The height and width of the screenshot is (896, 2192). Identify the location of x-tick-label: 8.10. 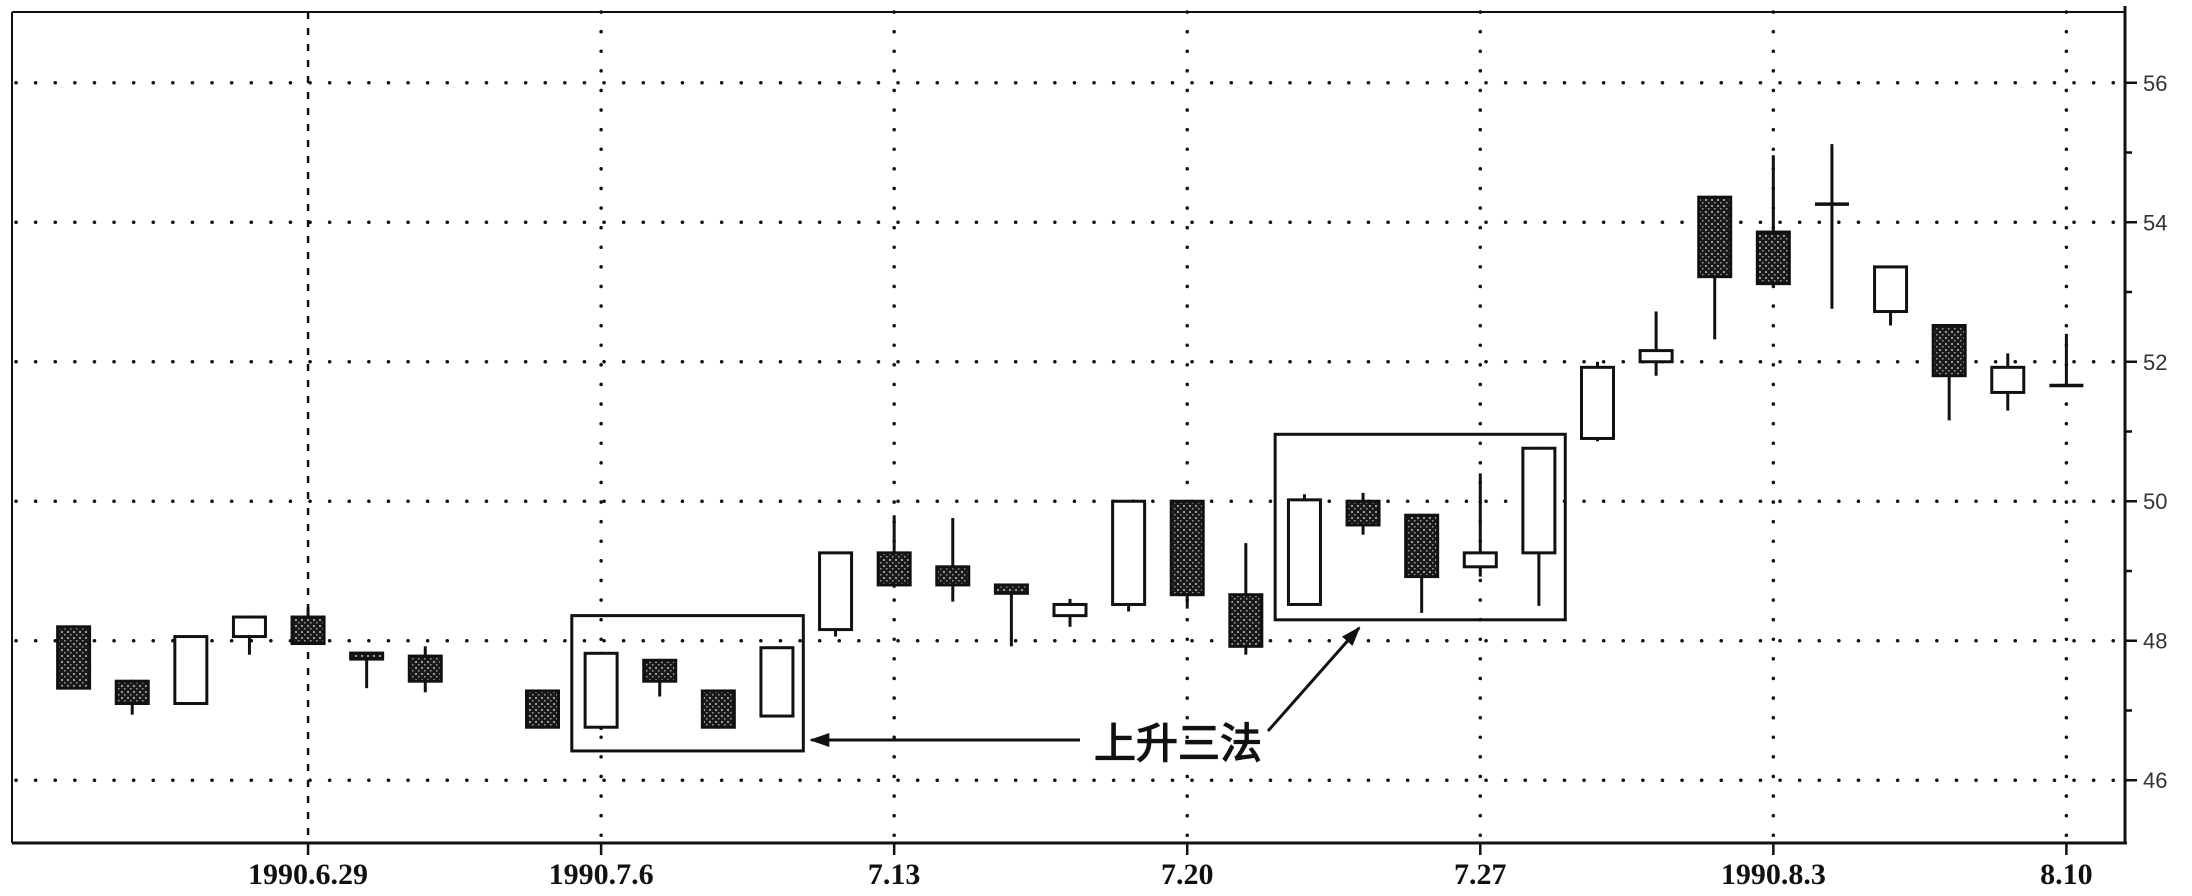
(2066, 874).